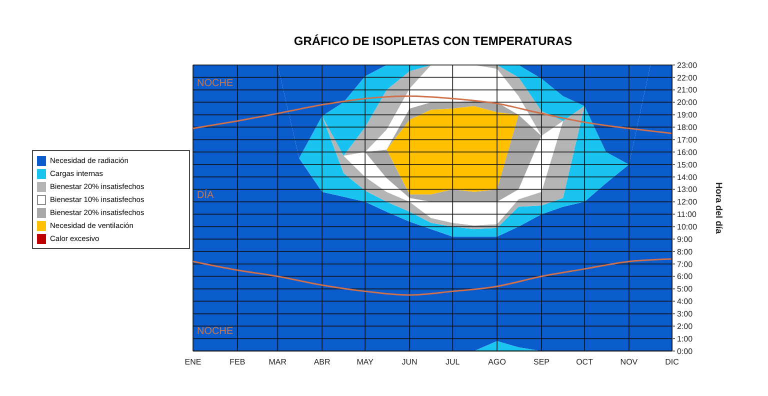 Image resolution: width=768 pixels, height=396 pixels. I want to click on y2-tick-label: 14:00, so click(687, 177).